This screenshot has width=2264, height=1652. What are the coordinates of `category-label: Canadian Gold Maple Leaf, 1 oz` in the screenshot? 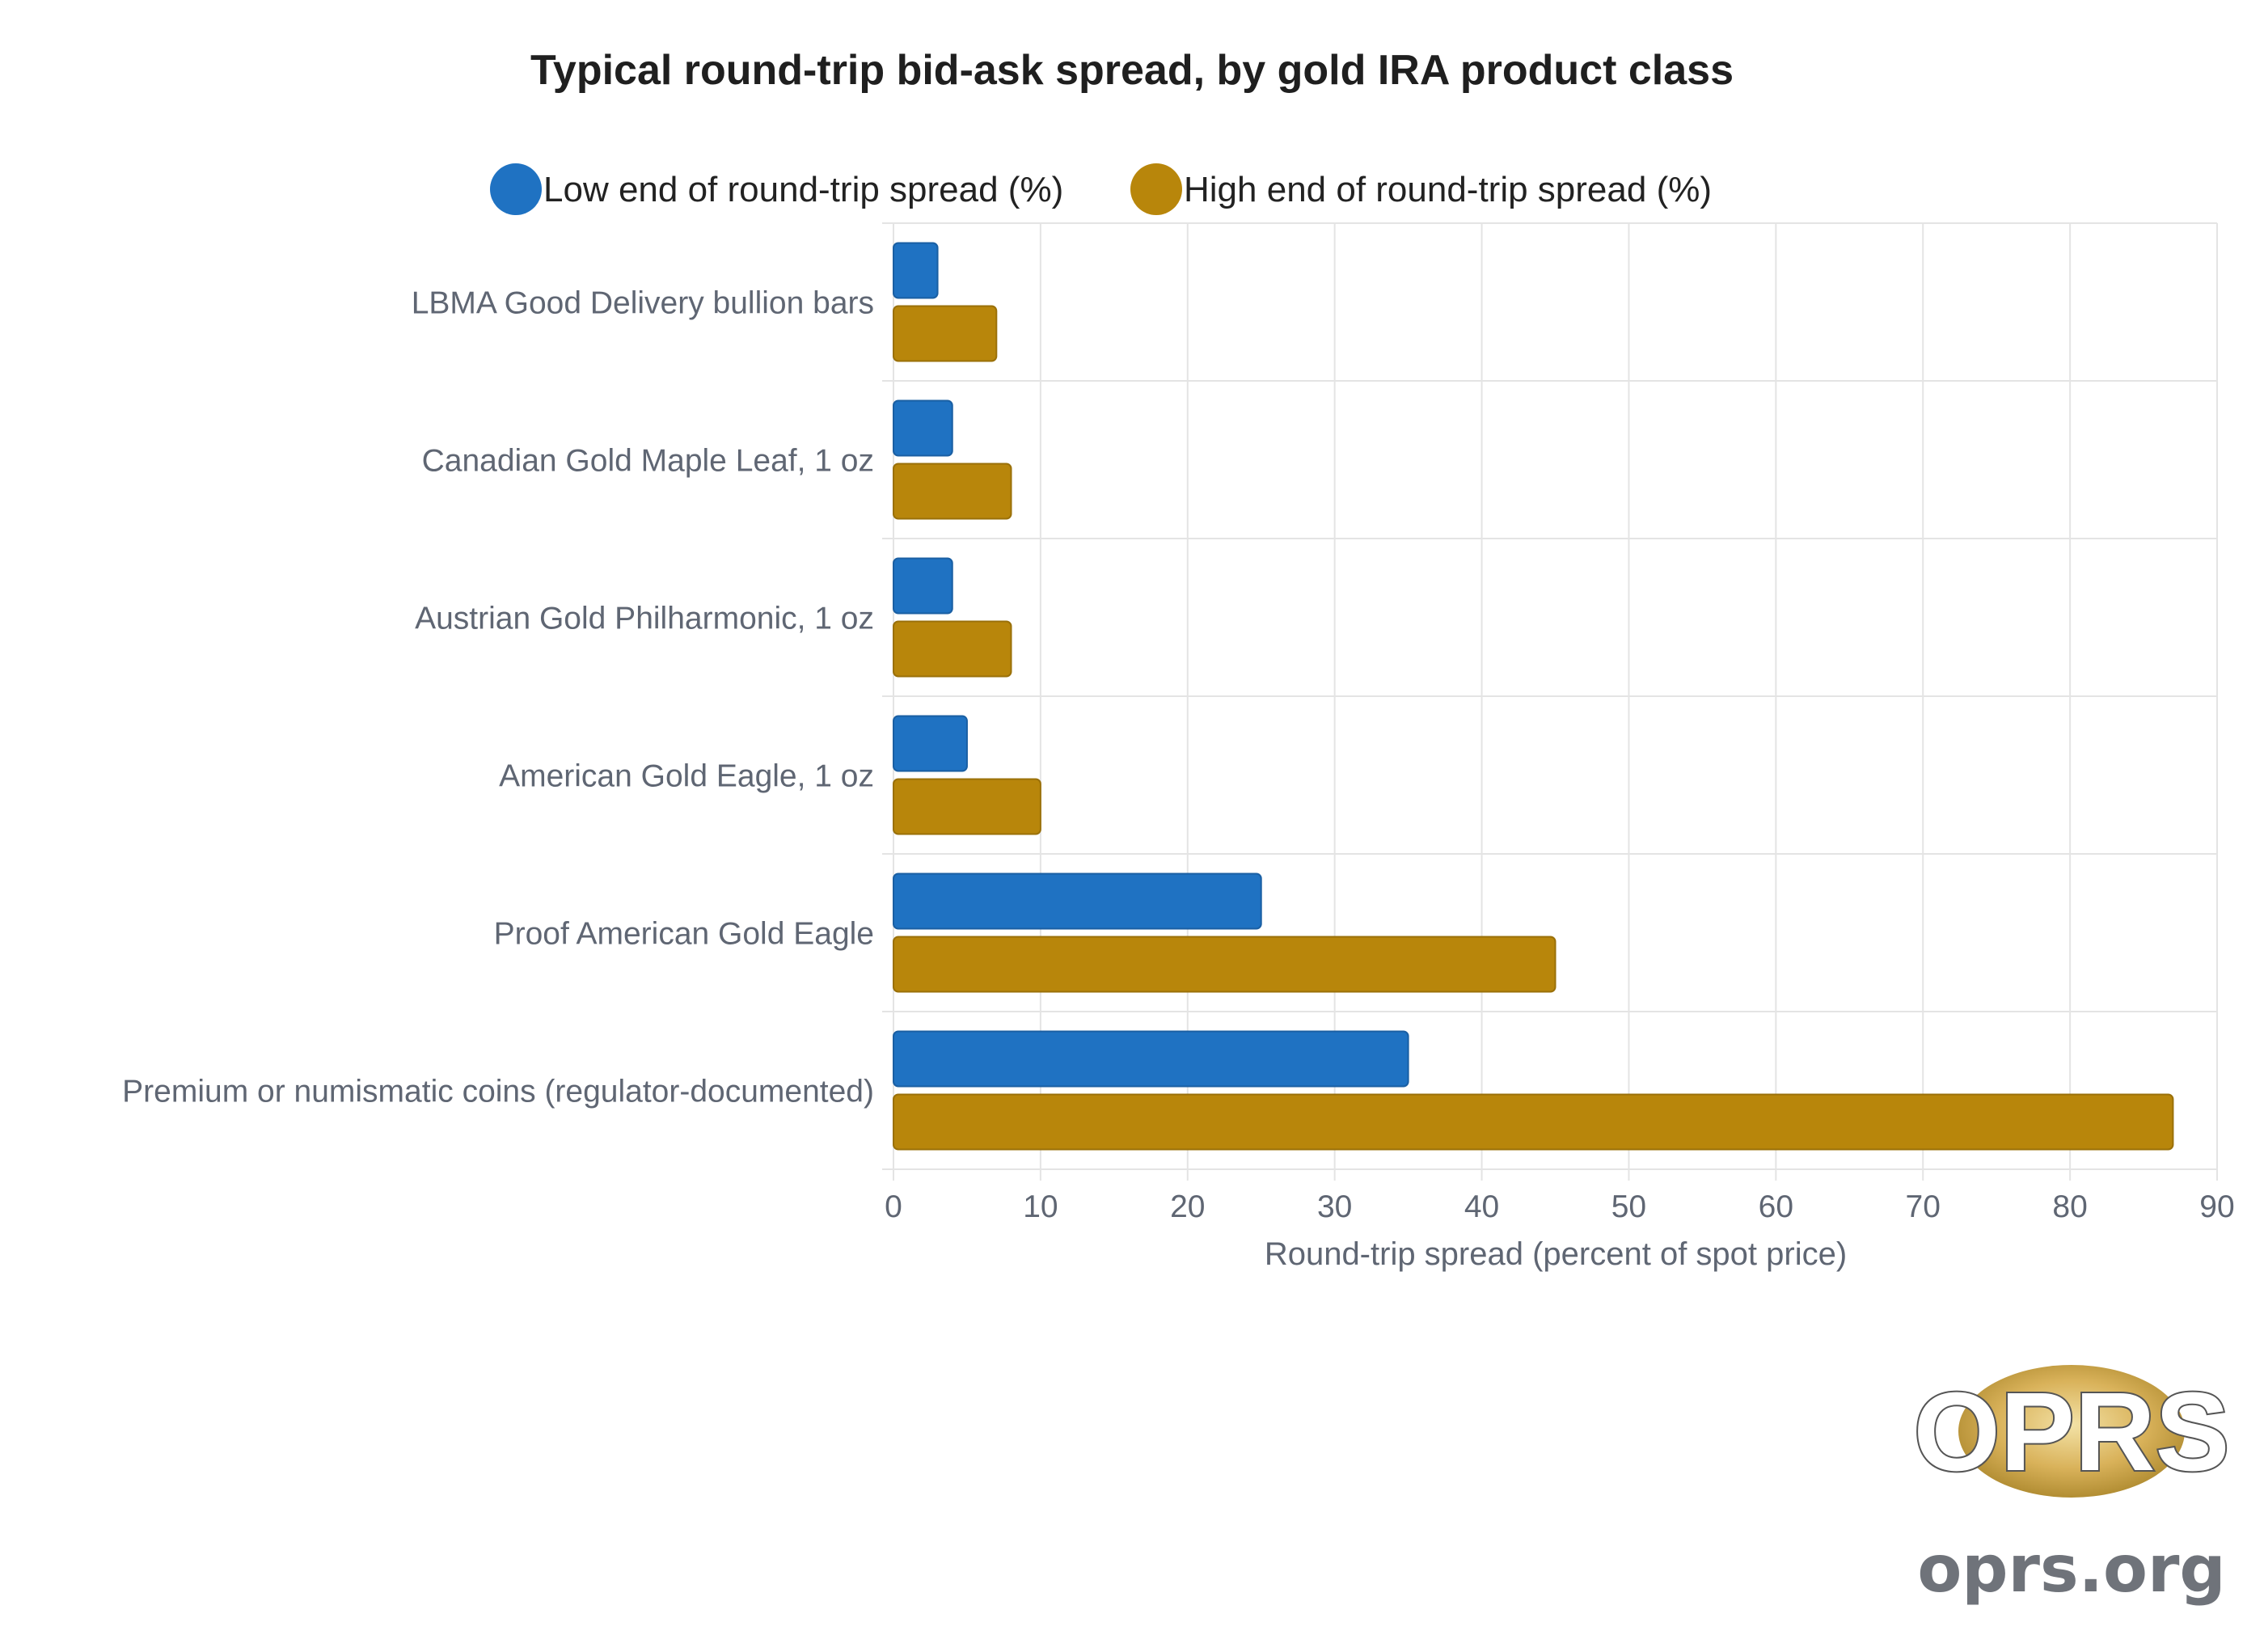 It's located at (648, 461).